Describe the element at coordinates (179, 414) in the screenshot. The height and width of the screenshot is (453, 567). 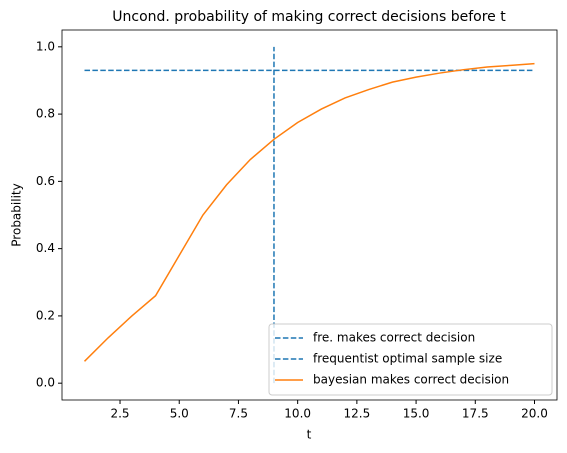
I see `x-tick-label: 5.0` at that location.